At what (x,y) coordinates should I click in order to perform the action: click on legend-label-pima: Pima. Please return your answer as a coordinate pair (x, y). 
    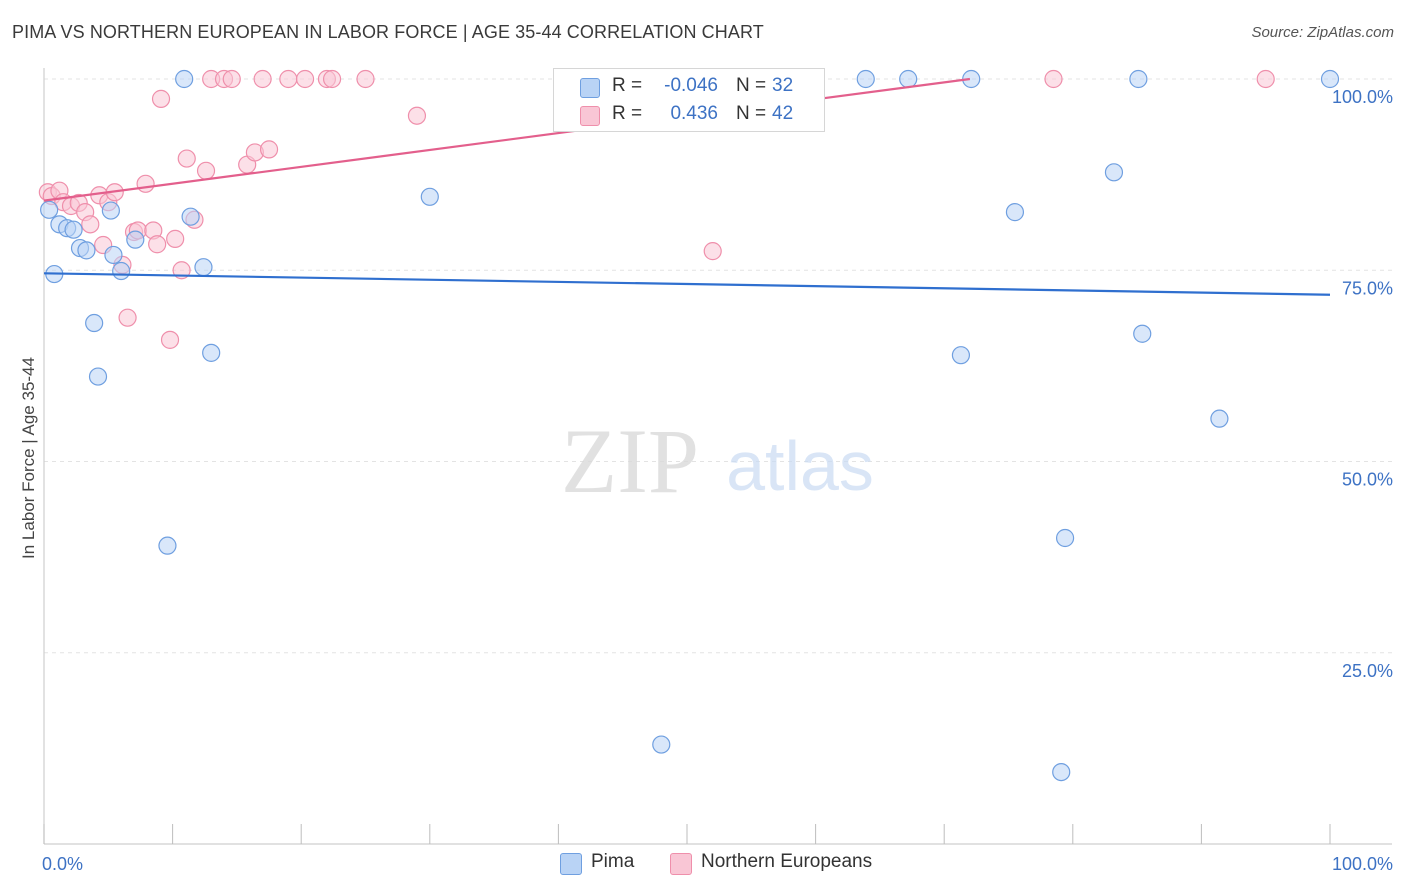
    Looking at the image, I should click on (613, 861).